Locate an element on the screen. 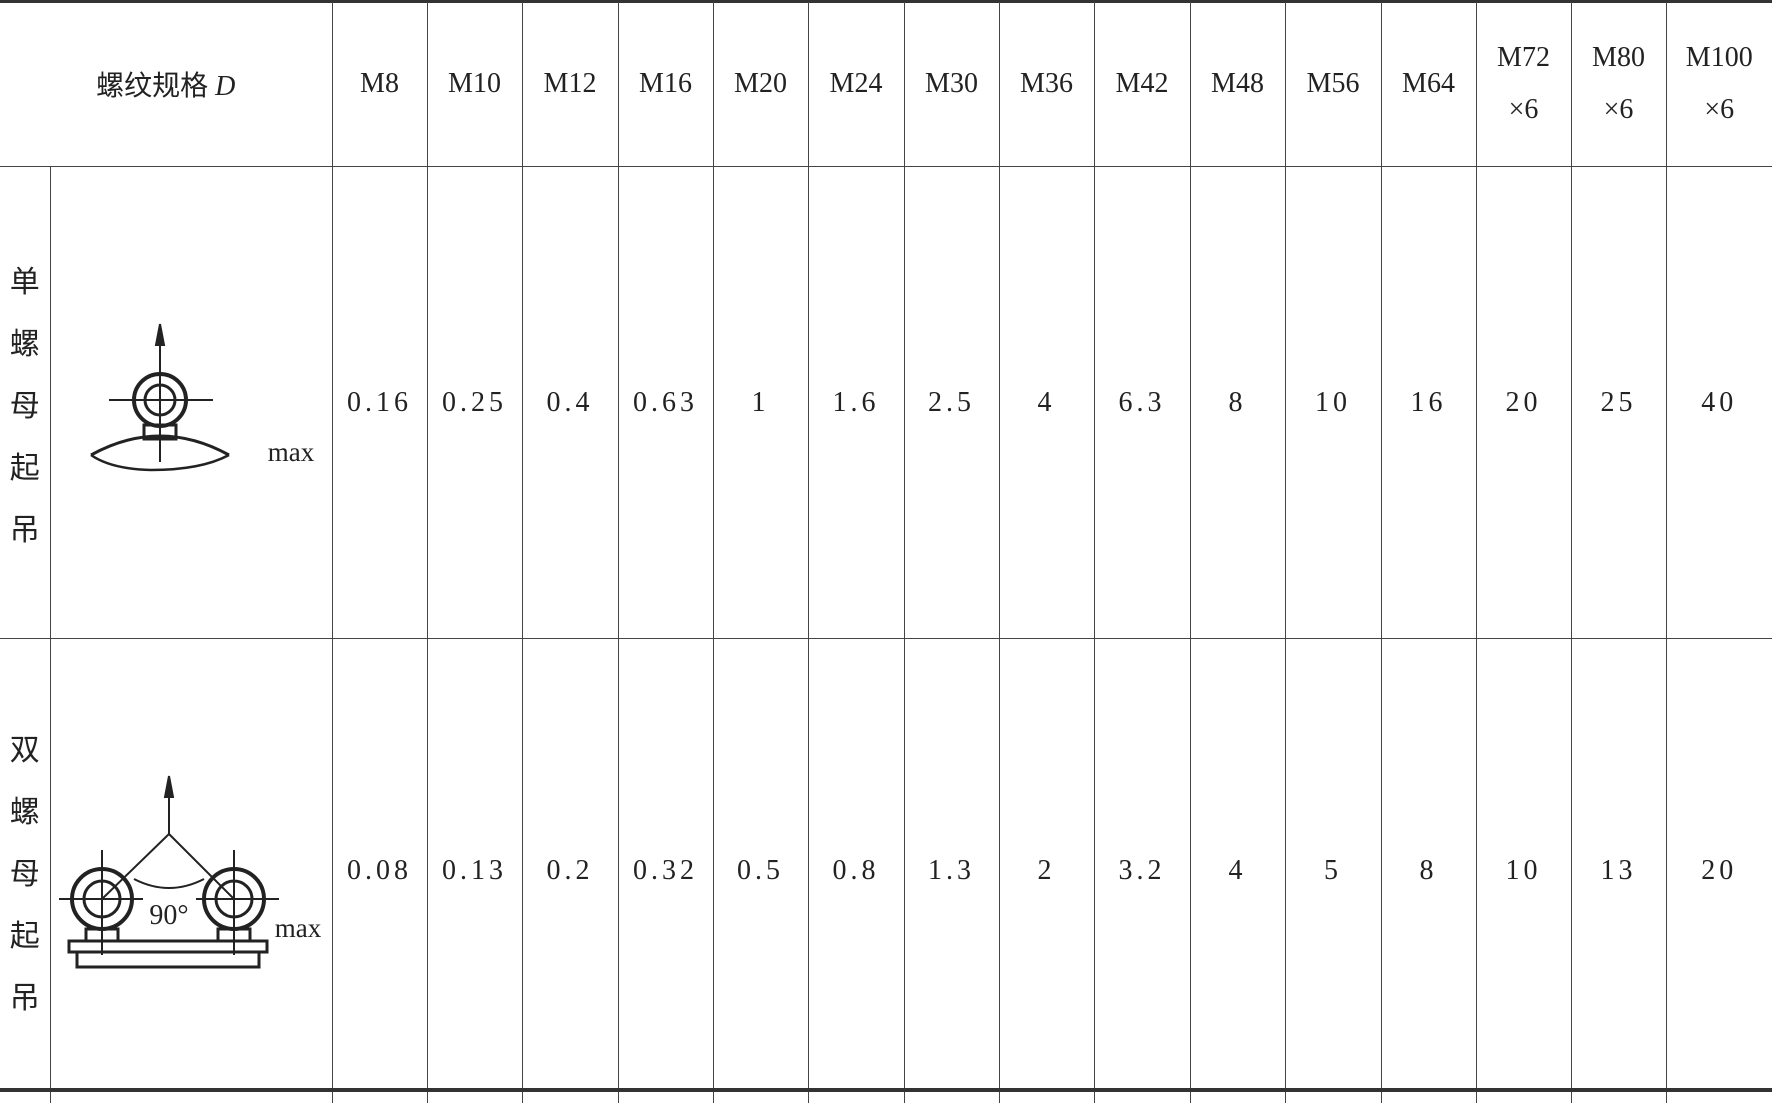 The width and height of the screenshot is (1772, 1103). load-value: 2.5 is located at coordinates (951, 403).